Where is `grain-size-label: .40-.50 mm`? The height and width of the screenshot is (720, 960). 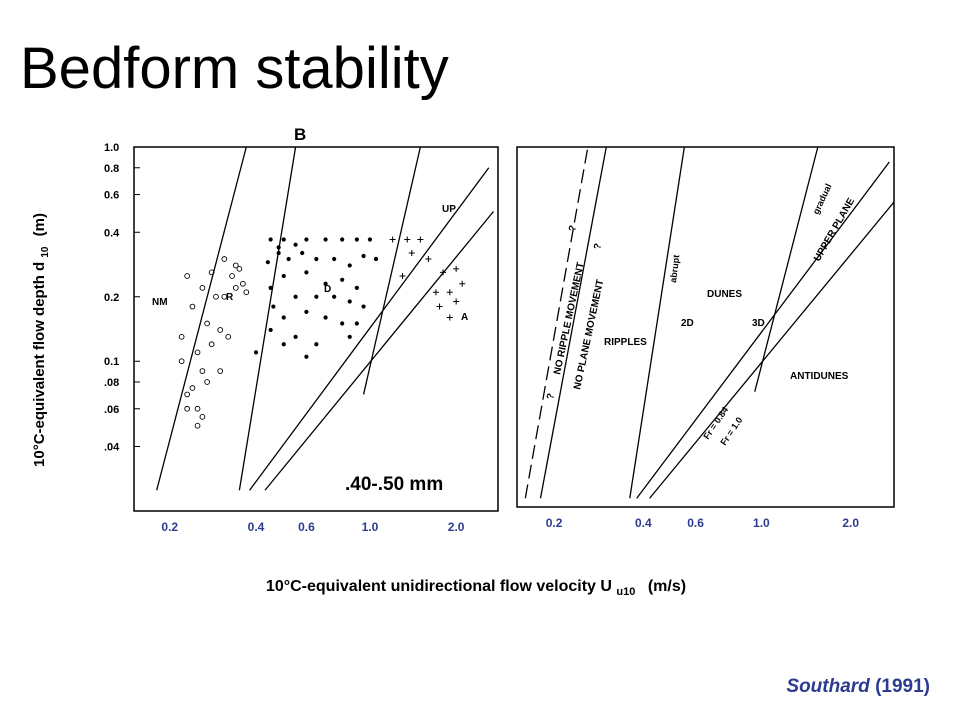 grain-size-label: .40-.50 mm is located at coordinates (394, 484).